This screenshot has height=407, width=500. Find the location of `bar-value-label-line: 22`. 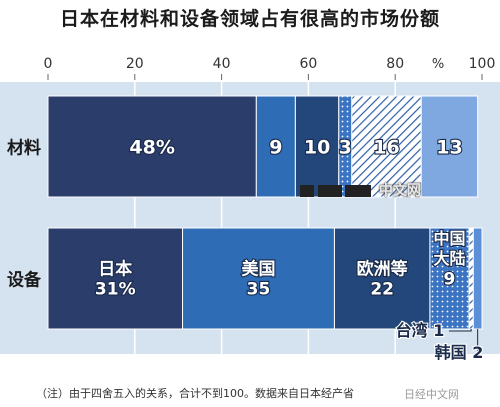

bar-value-label-line: 22 is located at coordinates (382, 290).